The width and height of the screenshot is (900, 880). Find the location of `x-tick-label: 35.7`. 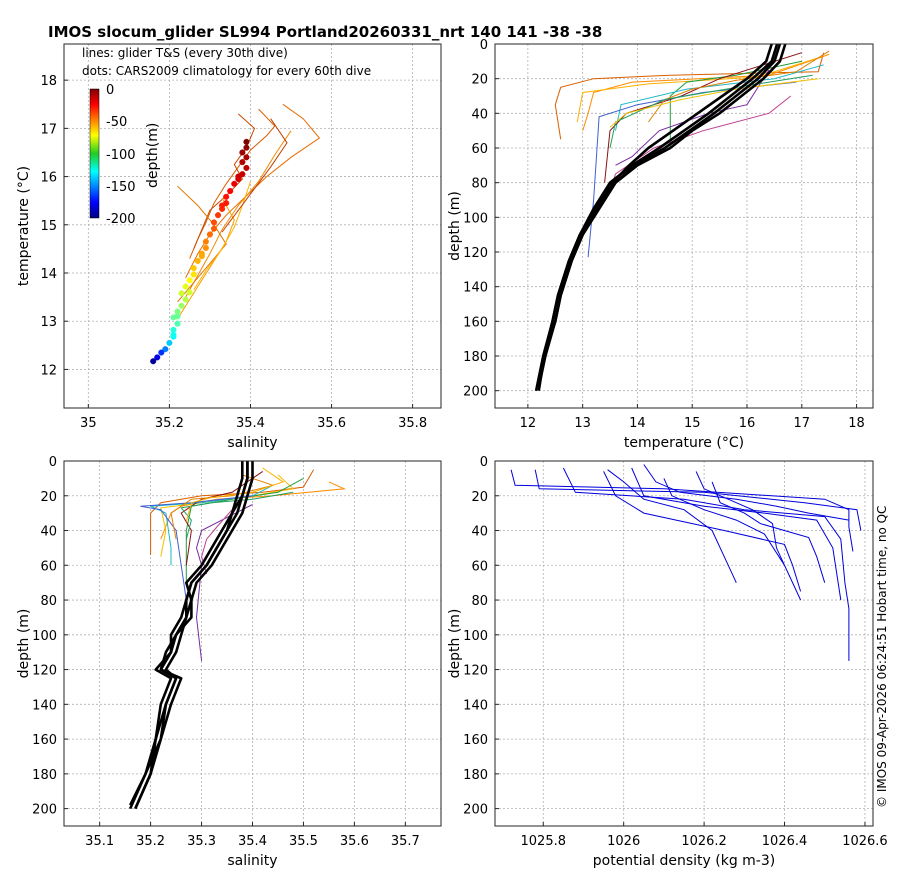

x-tick-label: 35.7 is located at coordinates (405, 841).